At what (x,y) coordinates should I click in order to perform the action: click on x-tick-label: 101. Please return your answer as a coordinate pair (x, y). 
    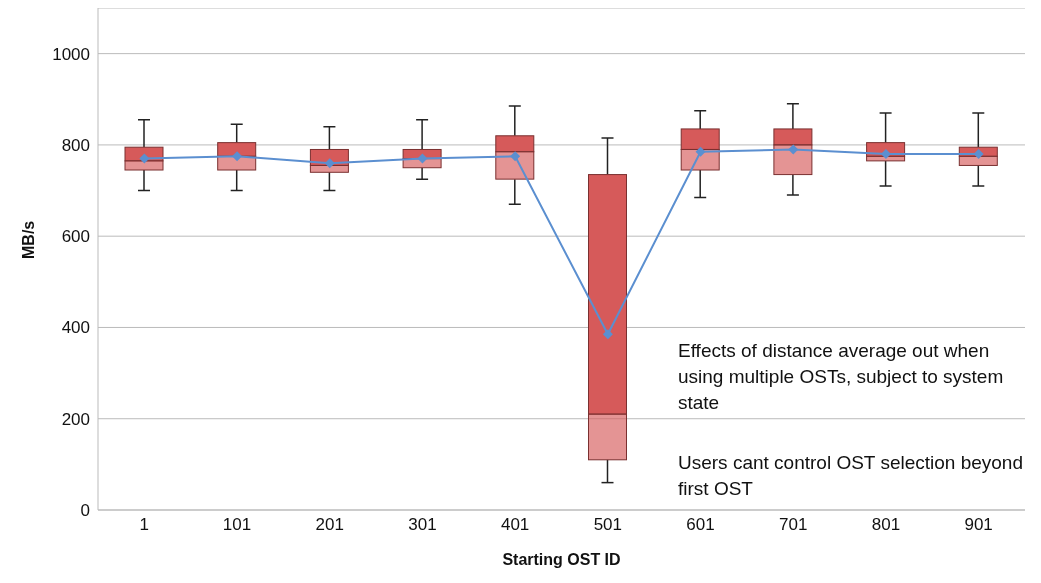
    Looking at the image, I should click on (237, 525).